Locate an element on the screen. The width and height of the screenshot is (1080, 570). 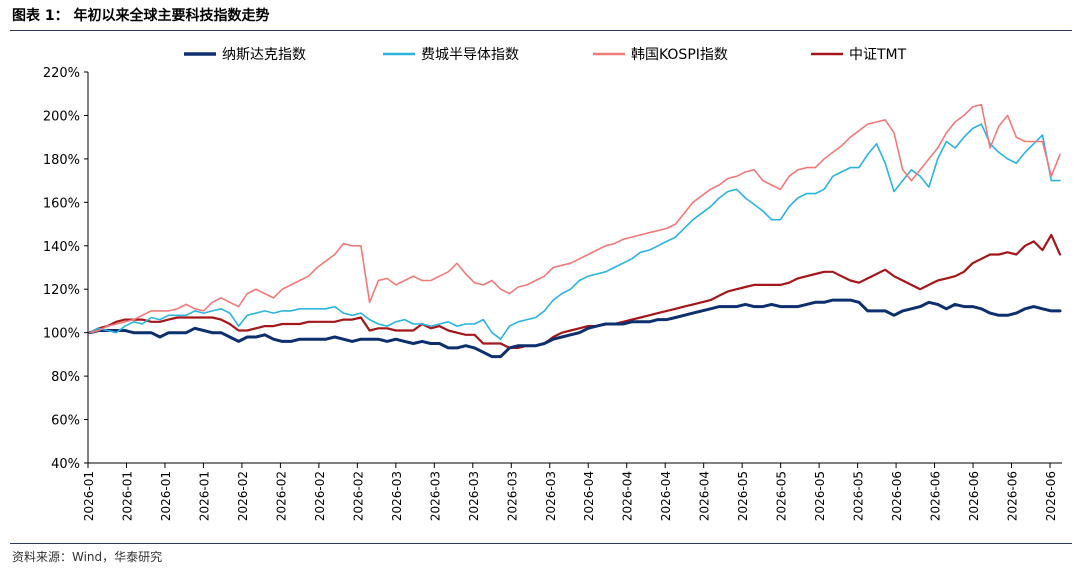
y-tick-label: 160% is located at coordinates (61, 203).